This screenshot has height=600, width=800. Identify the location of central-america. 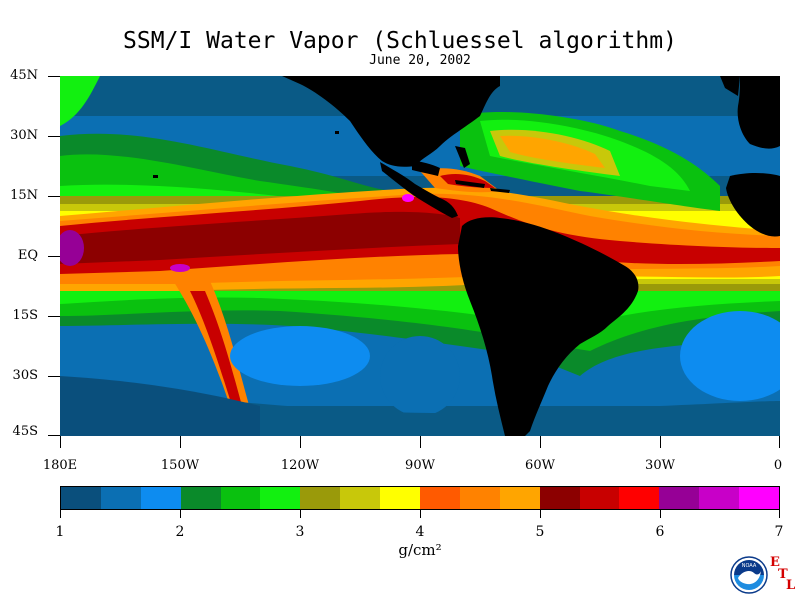
(419, 190).